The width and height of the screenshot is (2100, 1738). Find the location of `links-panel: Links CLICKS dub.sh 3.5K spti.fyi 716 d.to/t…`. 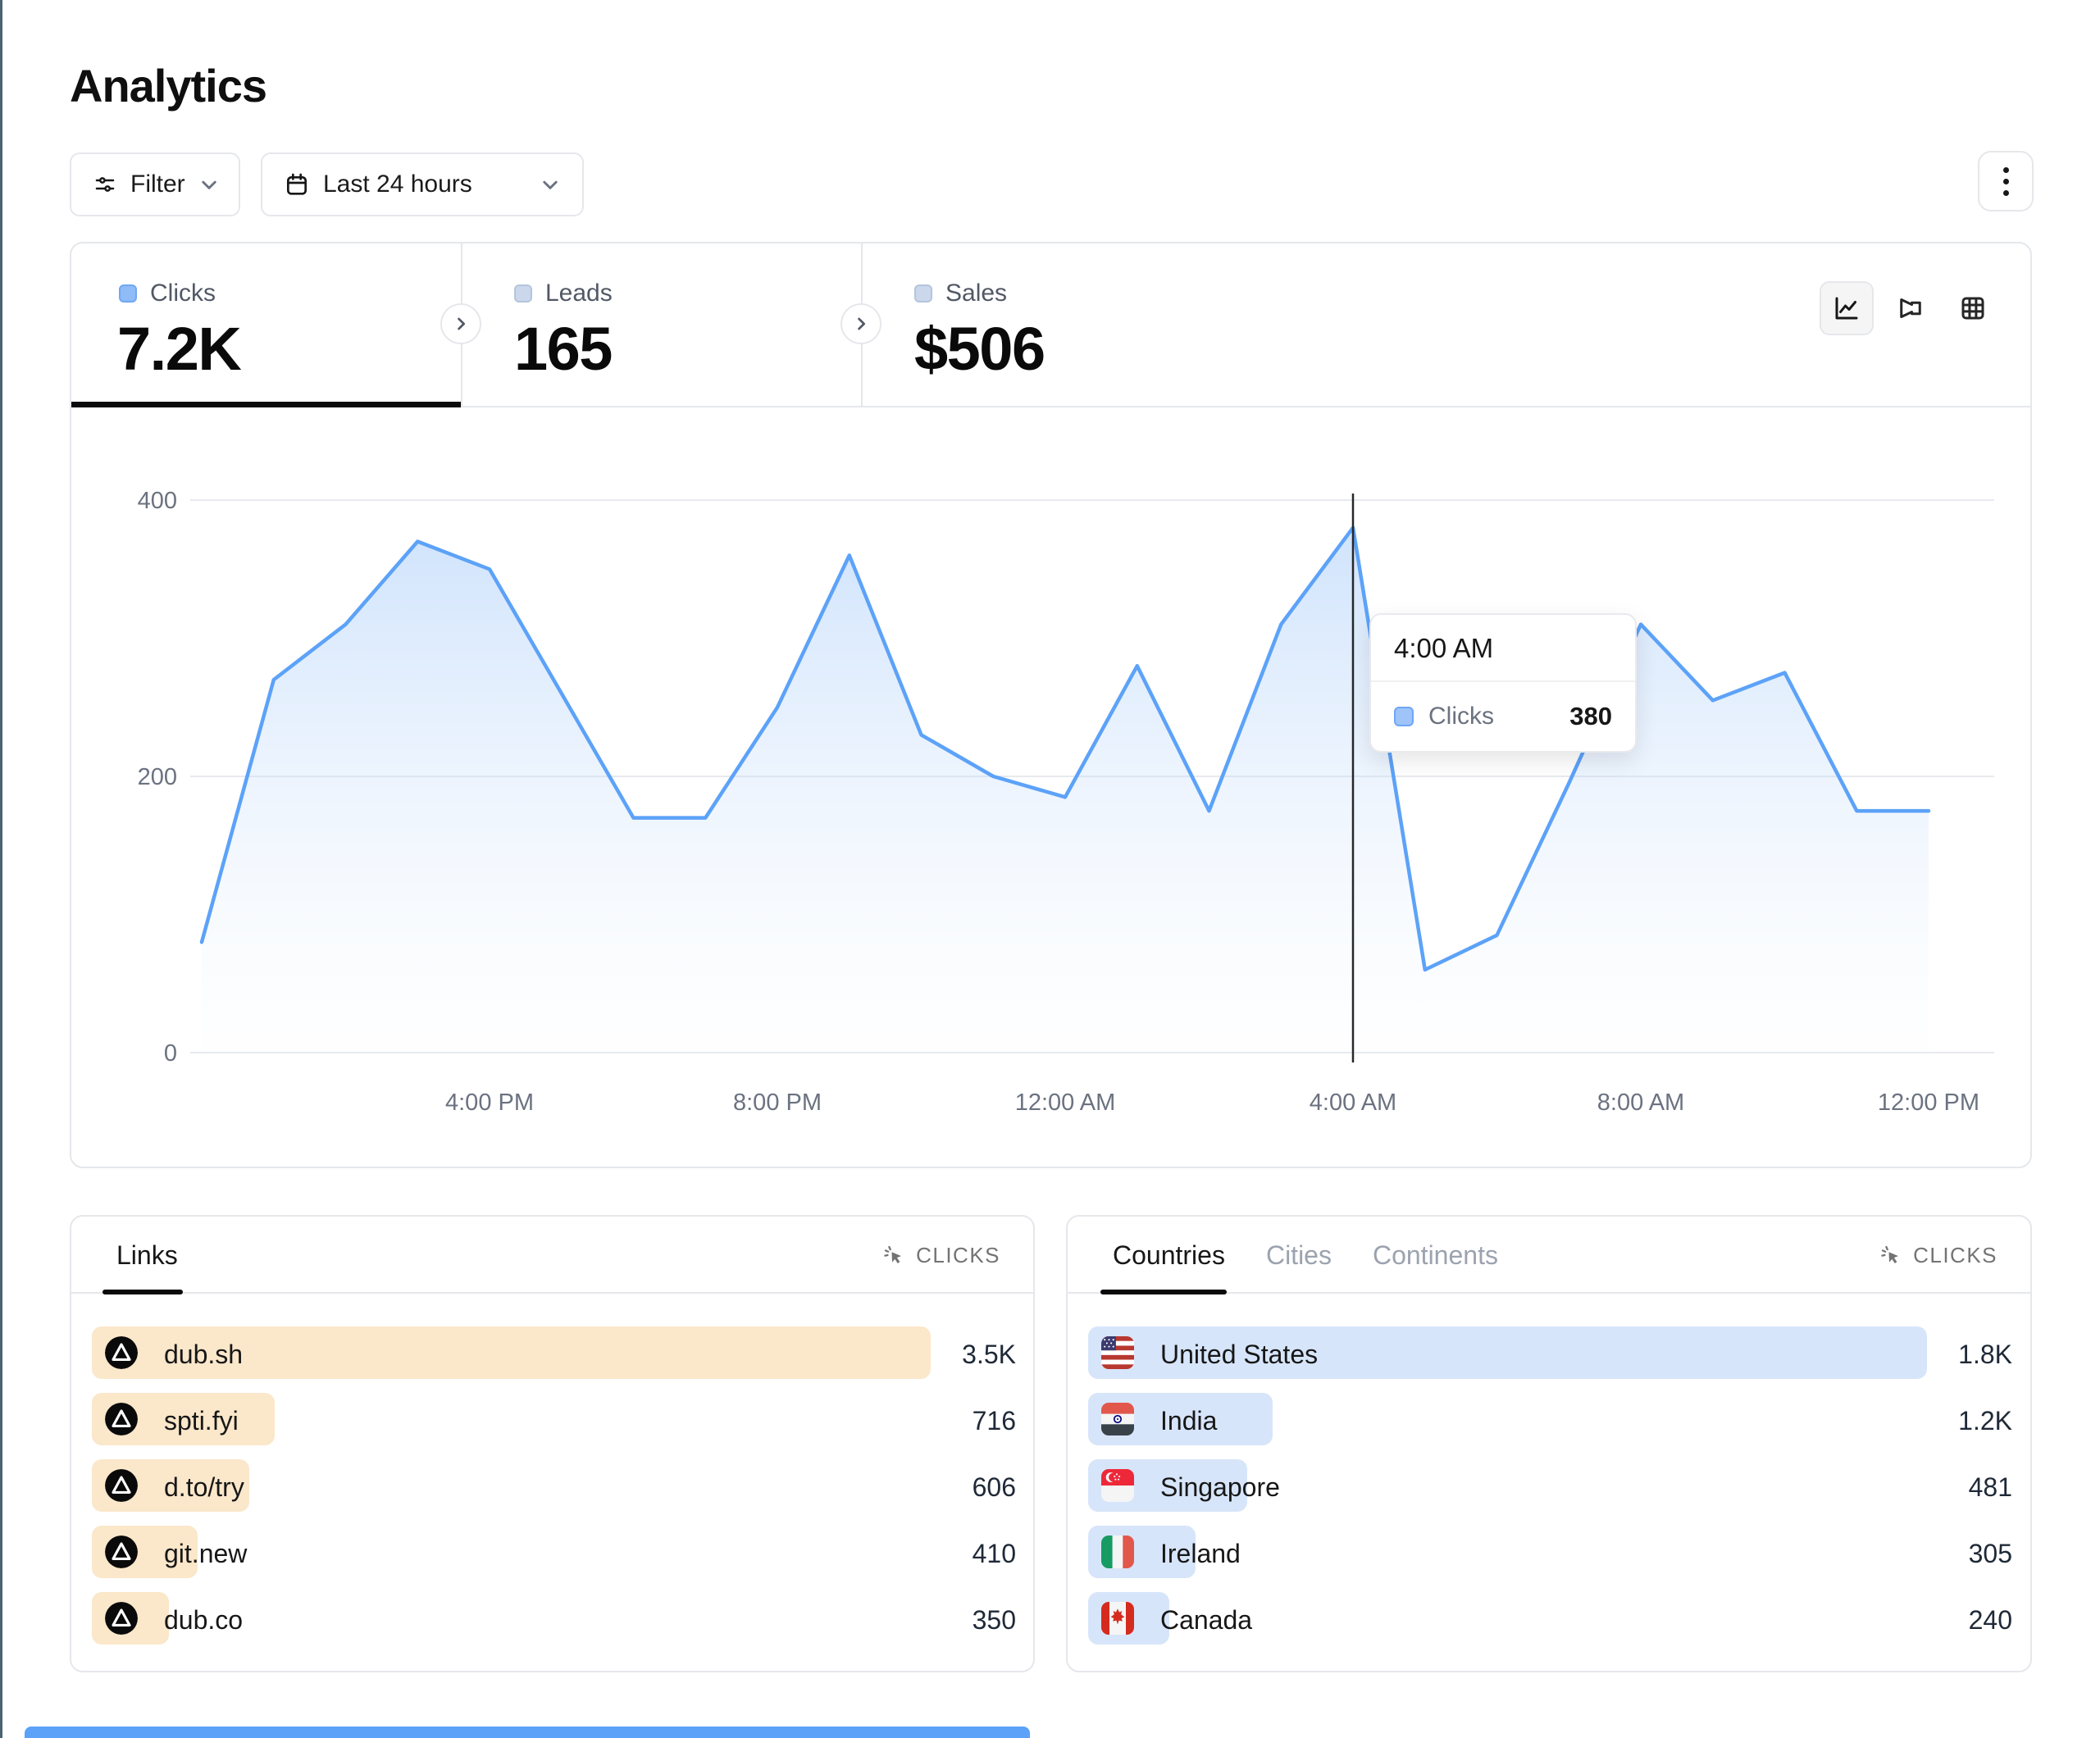

links-panel: Links CLICKS dub.sh 3.5K spti.fyi 716 d.to/t… is located at coordinates (552, 1443).